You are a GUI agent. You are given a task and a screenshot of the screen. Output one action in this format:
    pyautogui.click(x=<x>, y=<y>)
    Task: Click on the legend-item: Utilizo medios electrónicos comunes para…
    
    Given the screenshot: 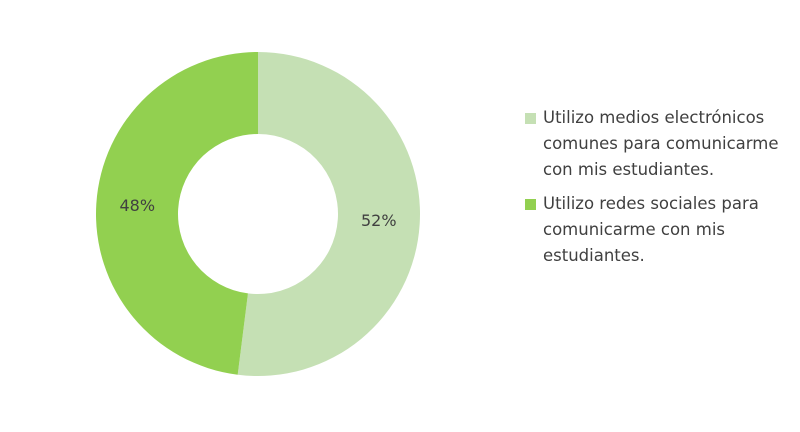 What is the action you would take?
    pyautogui.click(x=652, y=144)
    